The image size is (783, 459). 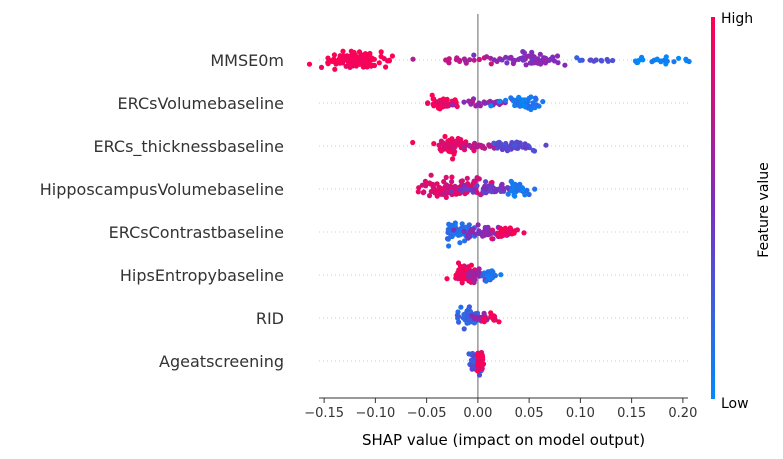 What do you see at coordinates (529, 413) in the screenshot?
I see `x-tick-label: 0.05` at bounding box center [529, 413].